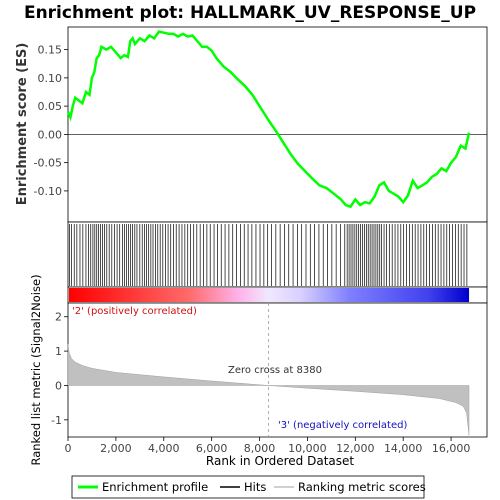 Image resolution: width=500 pixels, height=500 pixels. What do you see at coordinates (50, 134) in the screenshot?
I see `es-ytick-label: 0.00` at bounding box center [50, 134].